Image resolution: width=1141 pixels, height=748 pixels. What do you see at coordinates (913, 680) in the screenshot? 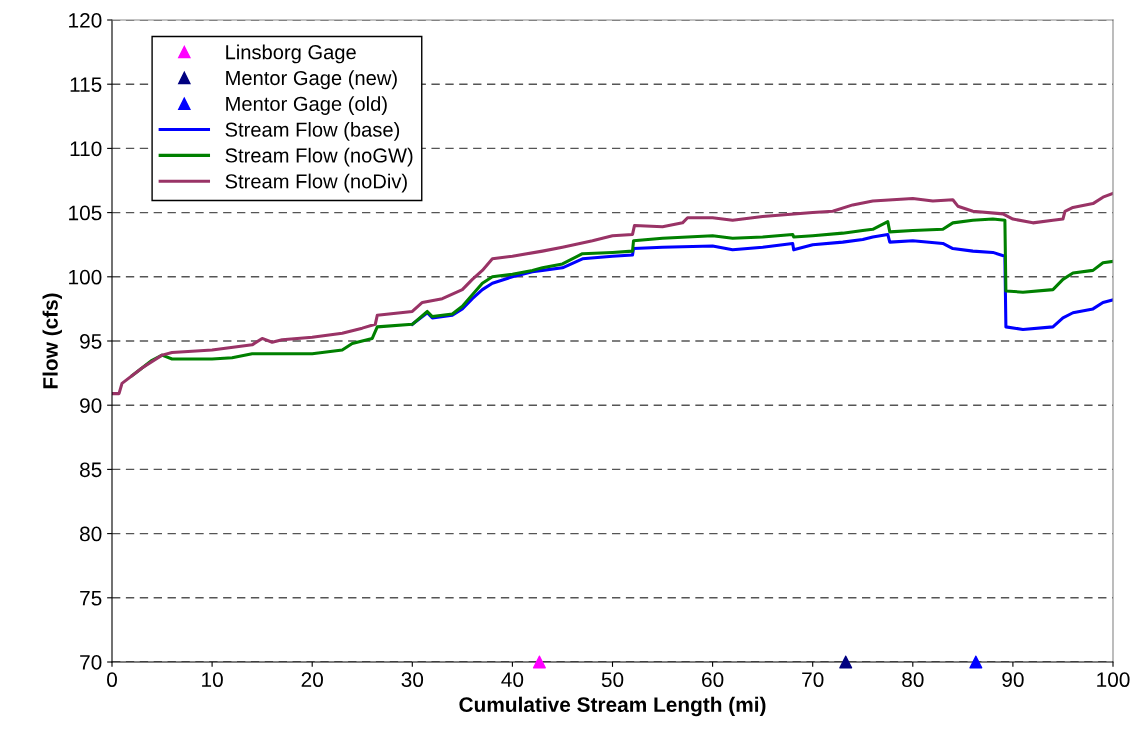
I see `x-tick-label: 80` at bounding box center [913, 680].